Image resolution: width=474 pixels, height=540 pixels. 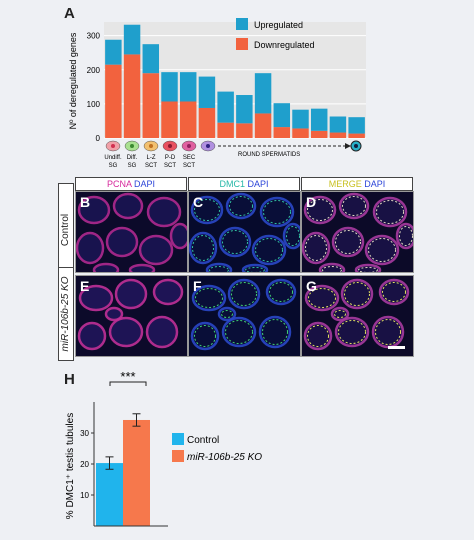 I want to click on panel-label-a: A, so click(x=69, y=13).